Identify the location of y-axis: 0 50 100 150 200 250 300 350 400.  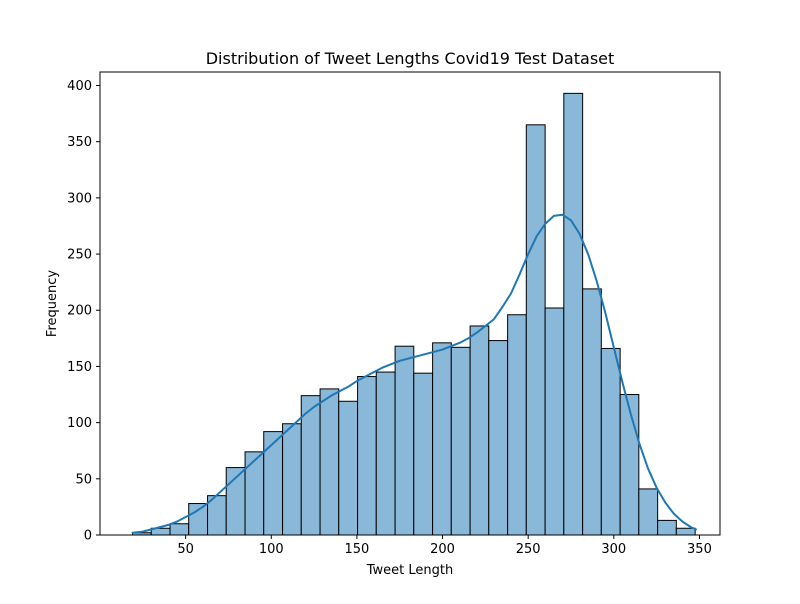
(83, 311).